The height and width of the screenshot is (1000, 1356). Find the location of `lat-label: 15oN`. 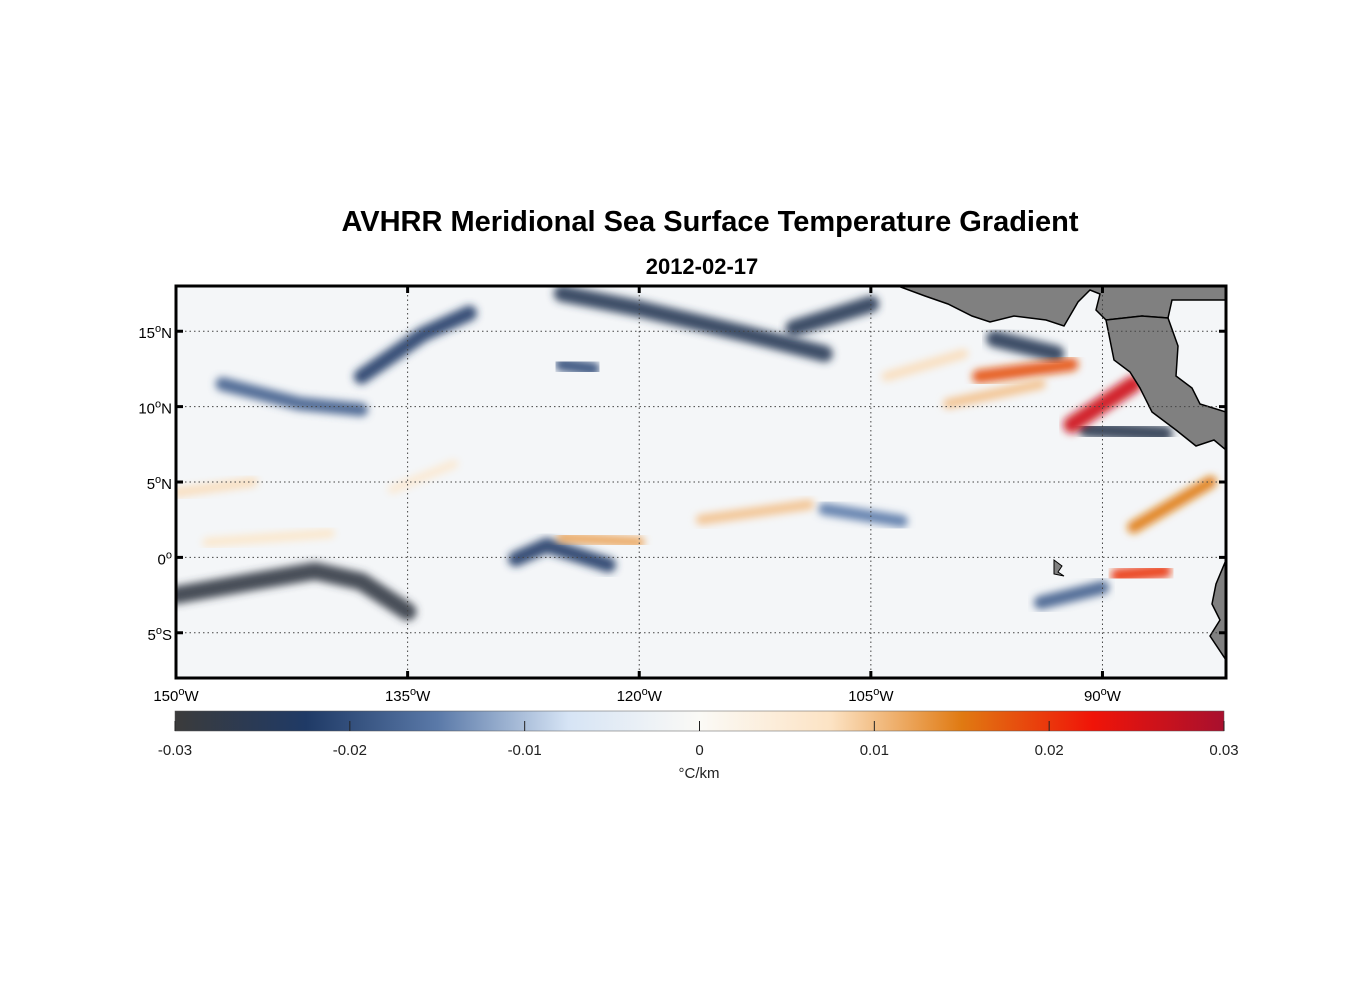

lat-label: 15oN is located at coordinates (155, 332).